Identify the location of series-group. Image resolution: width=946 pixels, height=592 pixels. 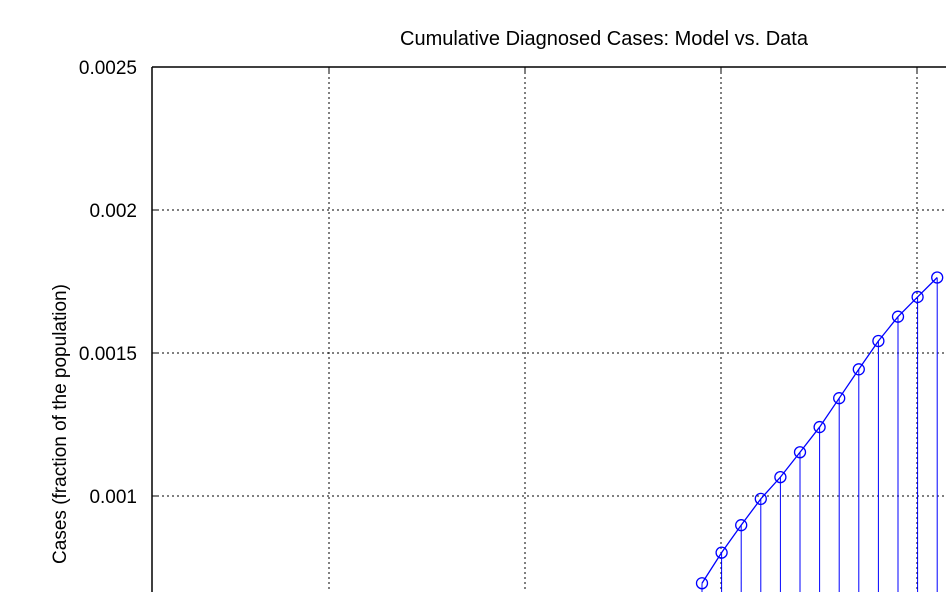
(819, 431).